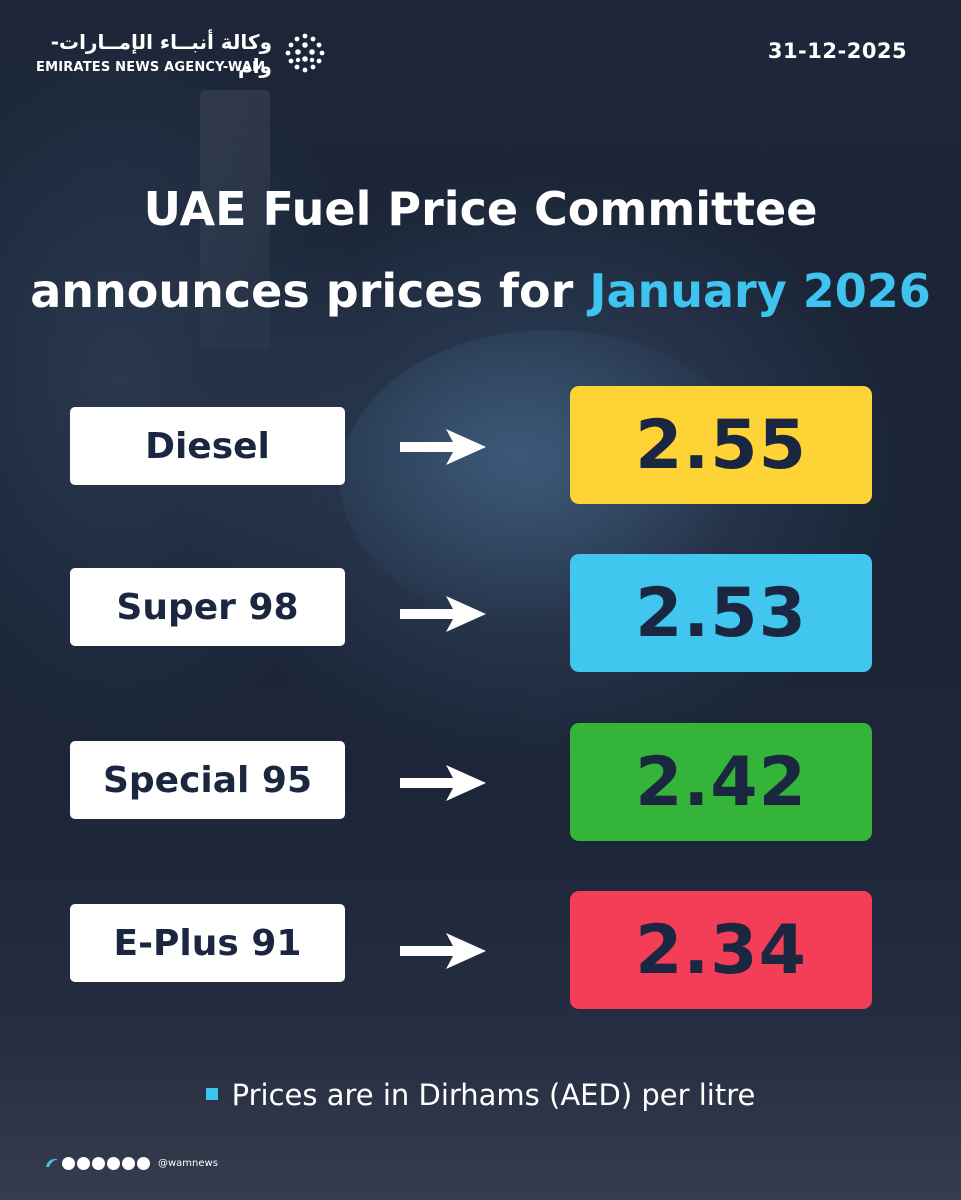 The width and height of the screenshot is (961, 1200). Describe the element at coordinates (721, 445) in the screenshot. I see `fuel-price: 2.55` at that location.